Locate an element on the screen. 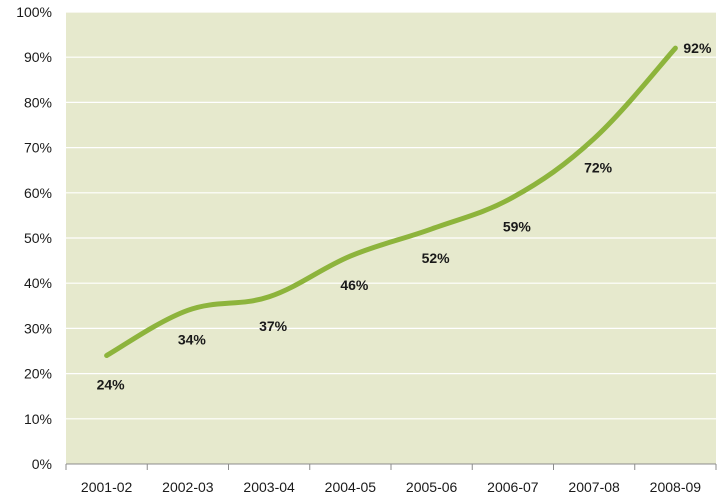  x-tick-label: 2008-09 is located at coordinates (676, 487).